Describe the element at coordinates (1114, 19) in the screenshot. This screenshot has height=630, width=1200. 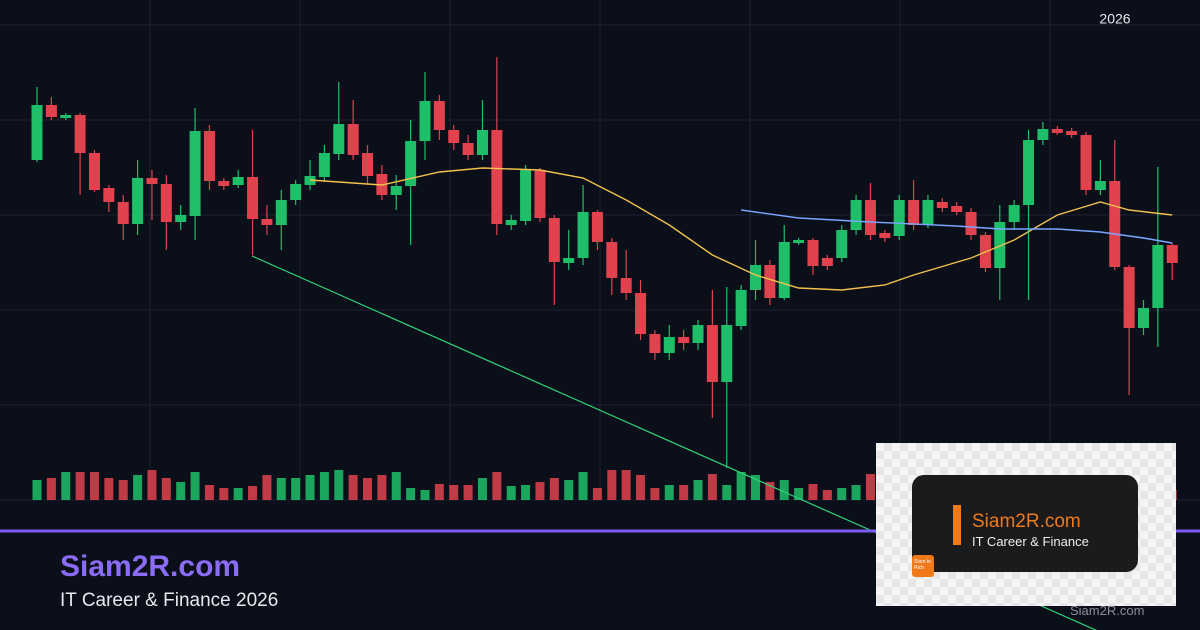
I see `annotation: 2026` at that location.